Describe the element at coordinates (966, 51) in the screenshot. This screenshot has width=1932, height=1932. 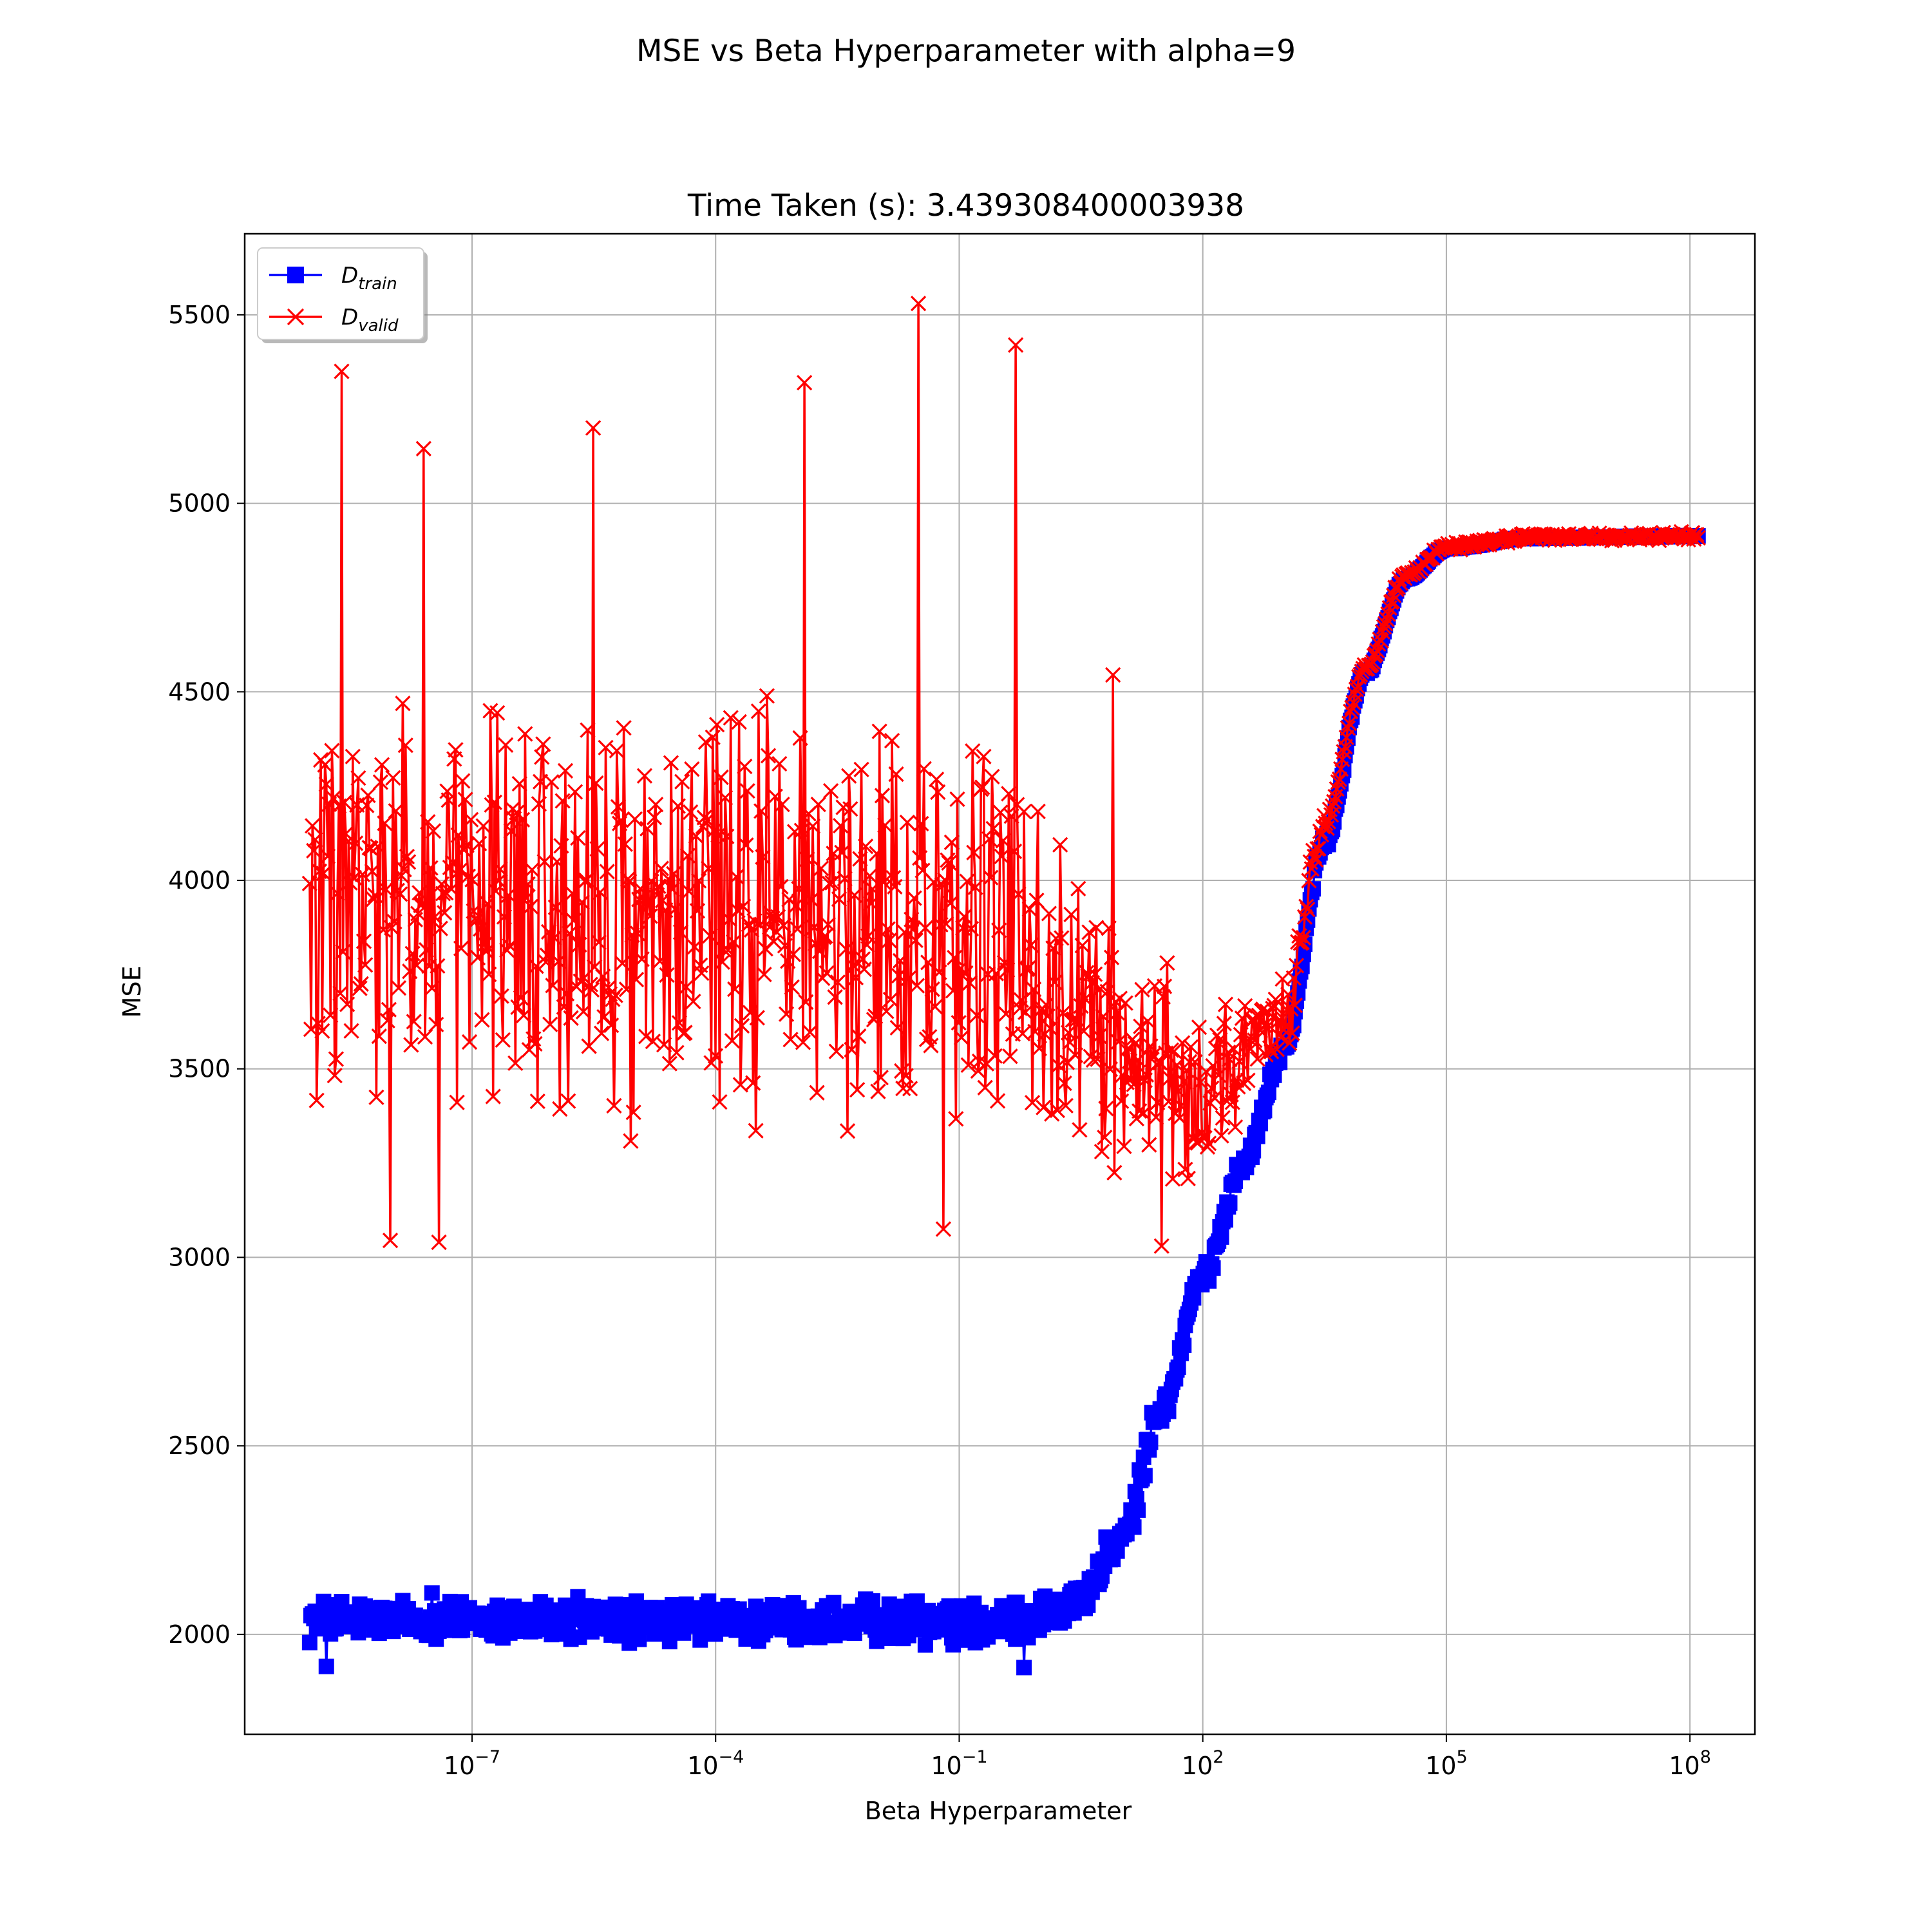
I see `figure-suptitle: MSE vs Beta Hyperparameter with alpha=9` at that location.